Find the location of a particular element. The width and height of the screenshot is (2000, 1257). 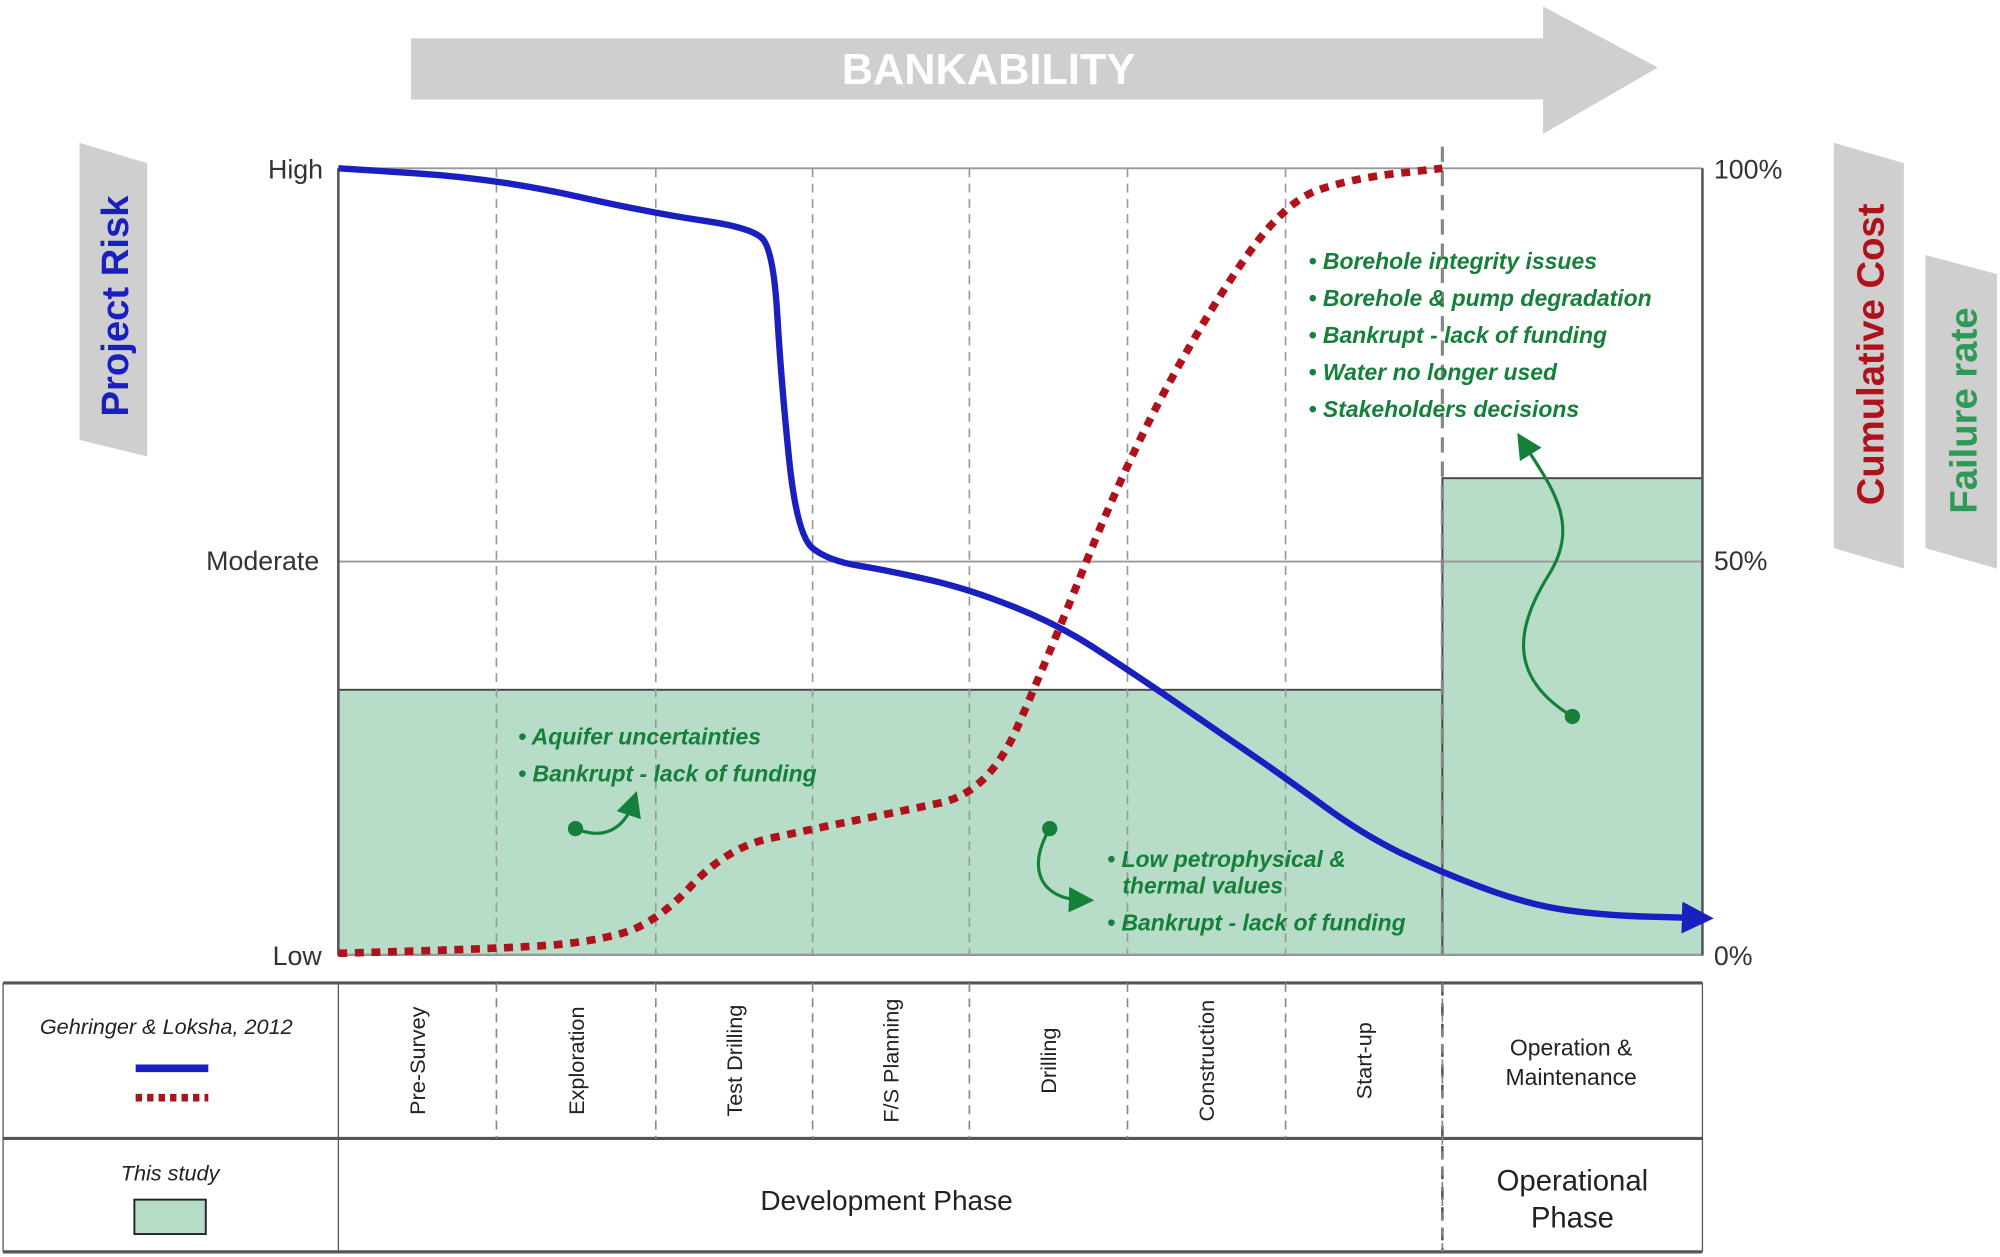

stage-label-3: F/S Planning is located at coordinates (891, 1061).